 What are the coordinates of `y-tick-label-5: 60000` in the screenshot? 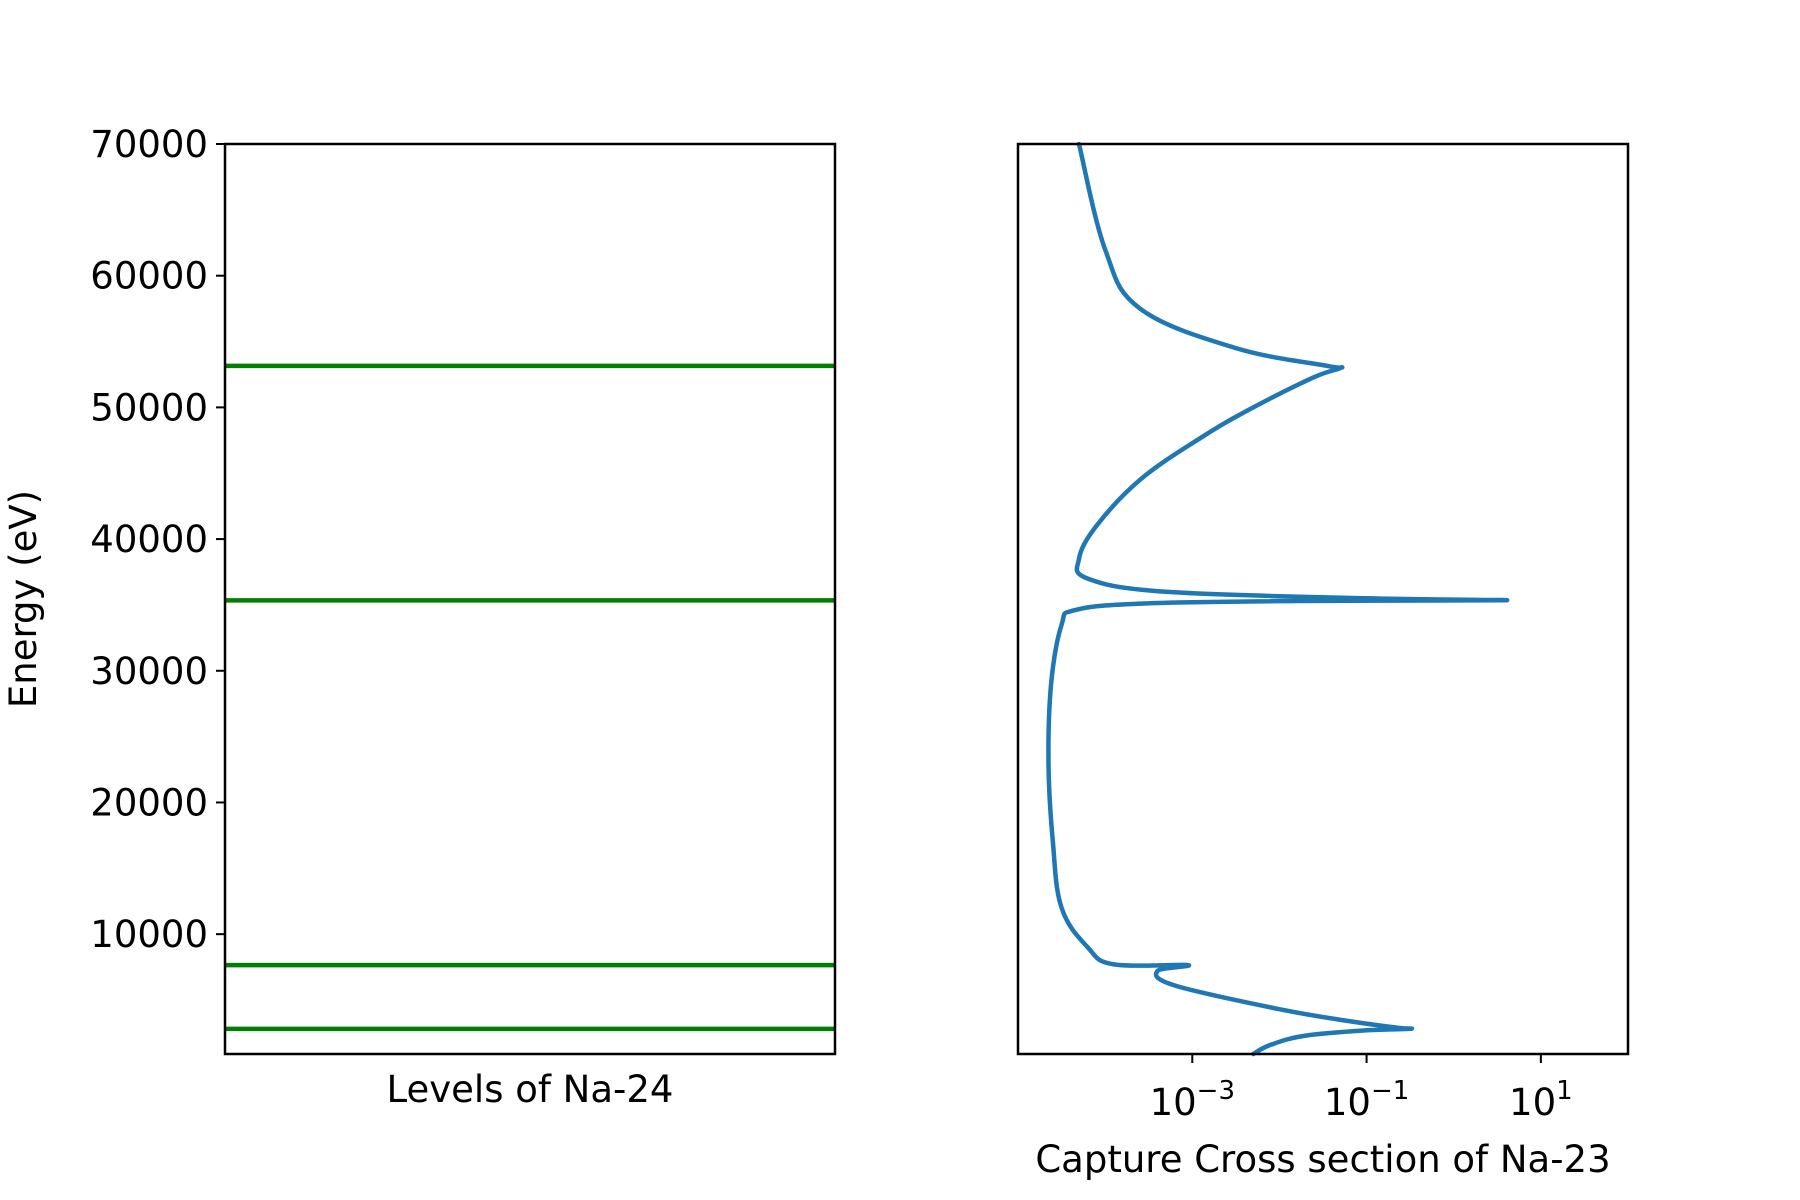 It's located at (149, 276).